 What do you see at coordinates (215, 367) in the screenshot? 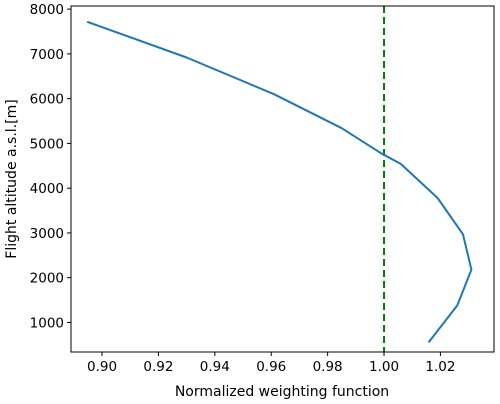
I see `x-tick-label: 0.94` at bounding box center [215, 367].